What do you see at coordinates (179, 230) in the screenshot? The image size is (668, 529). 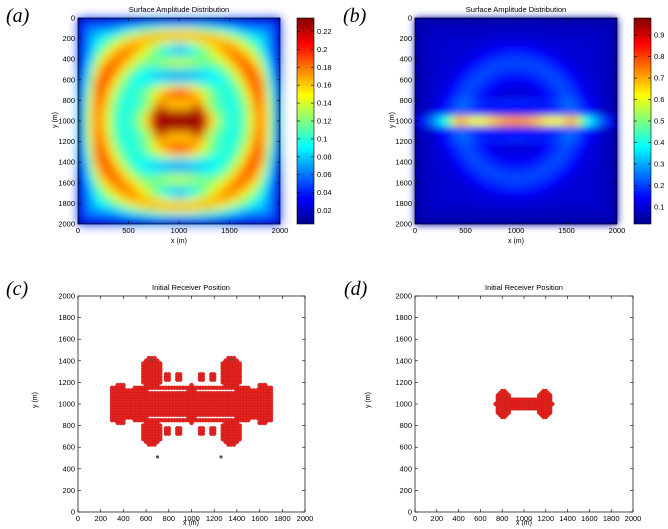 I see `x-tick-label: 1000` at bounding box center [179, 230].